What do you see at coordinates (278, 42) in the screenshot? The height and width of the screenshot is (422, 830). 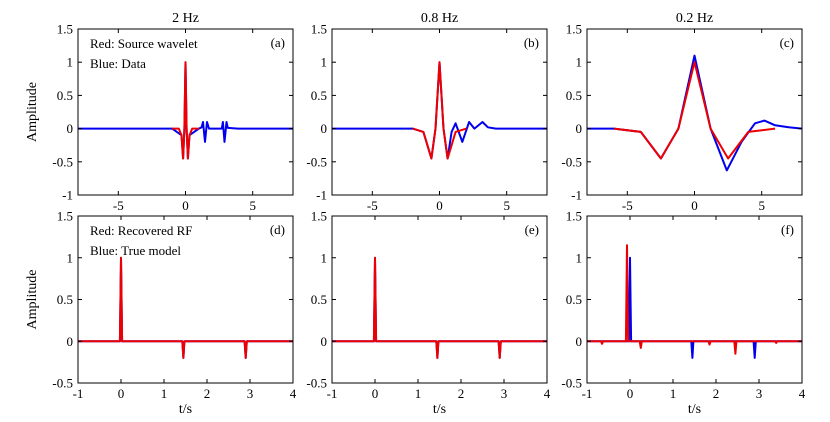 I see `panel-label: (a)` at bounding box center [278, 42].